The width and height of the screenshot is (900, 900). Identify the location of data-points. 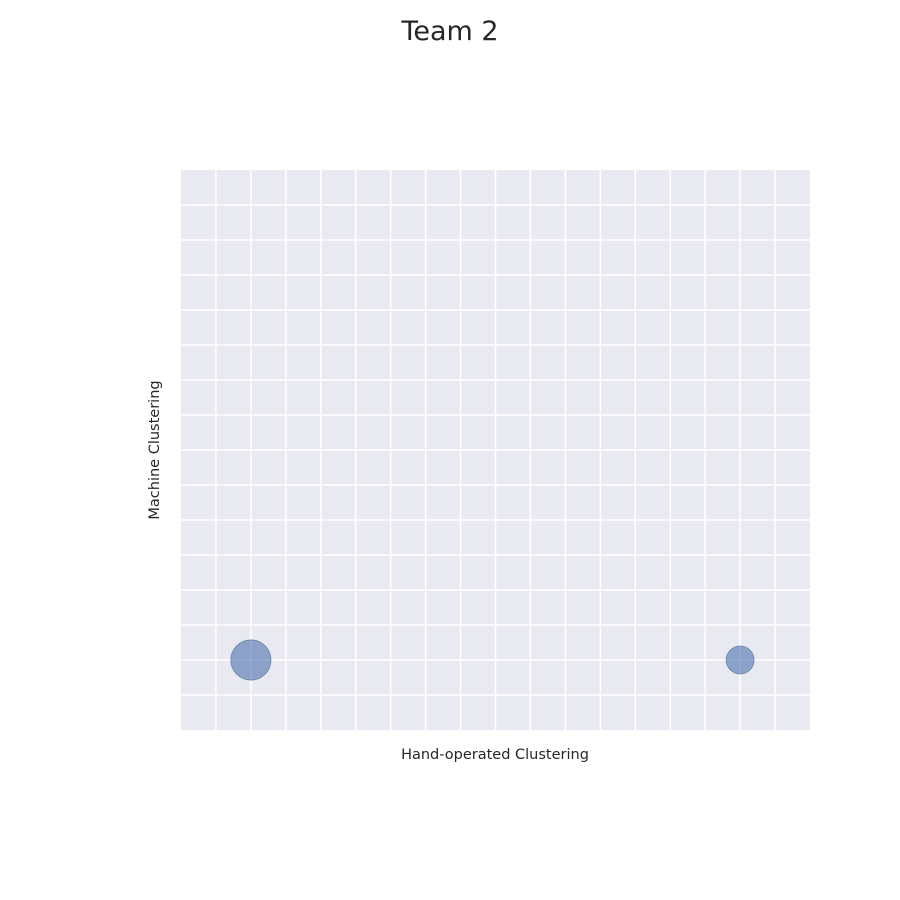
(492, 660).